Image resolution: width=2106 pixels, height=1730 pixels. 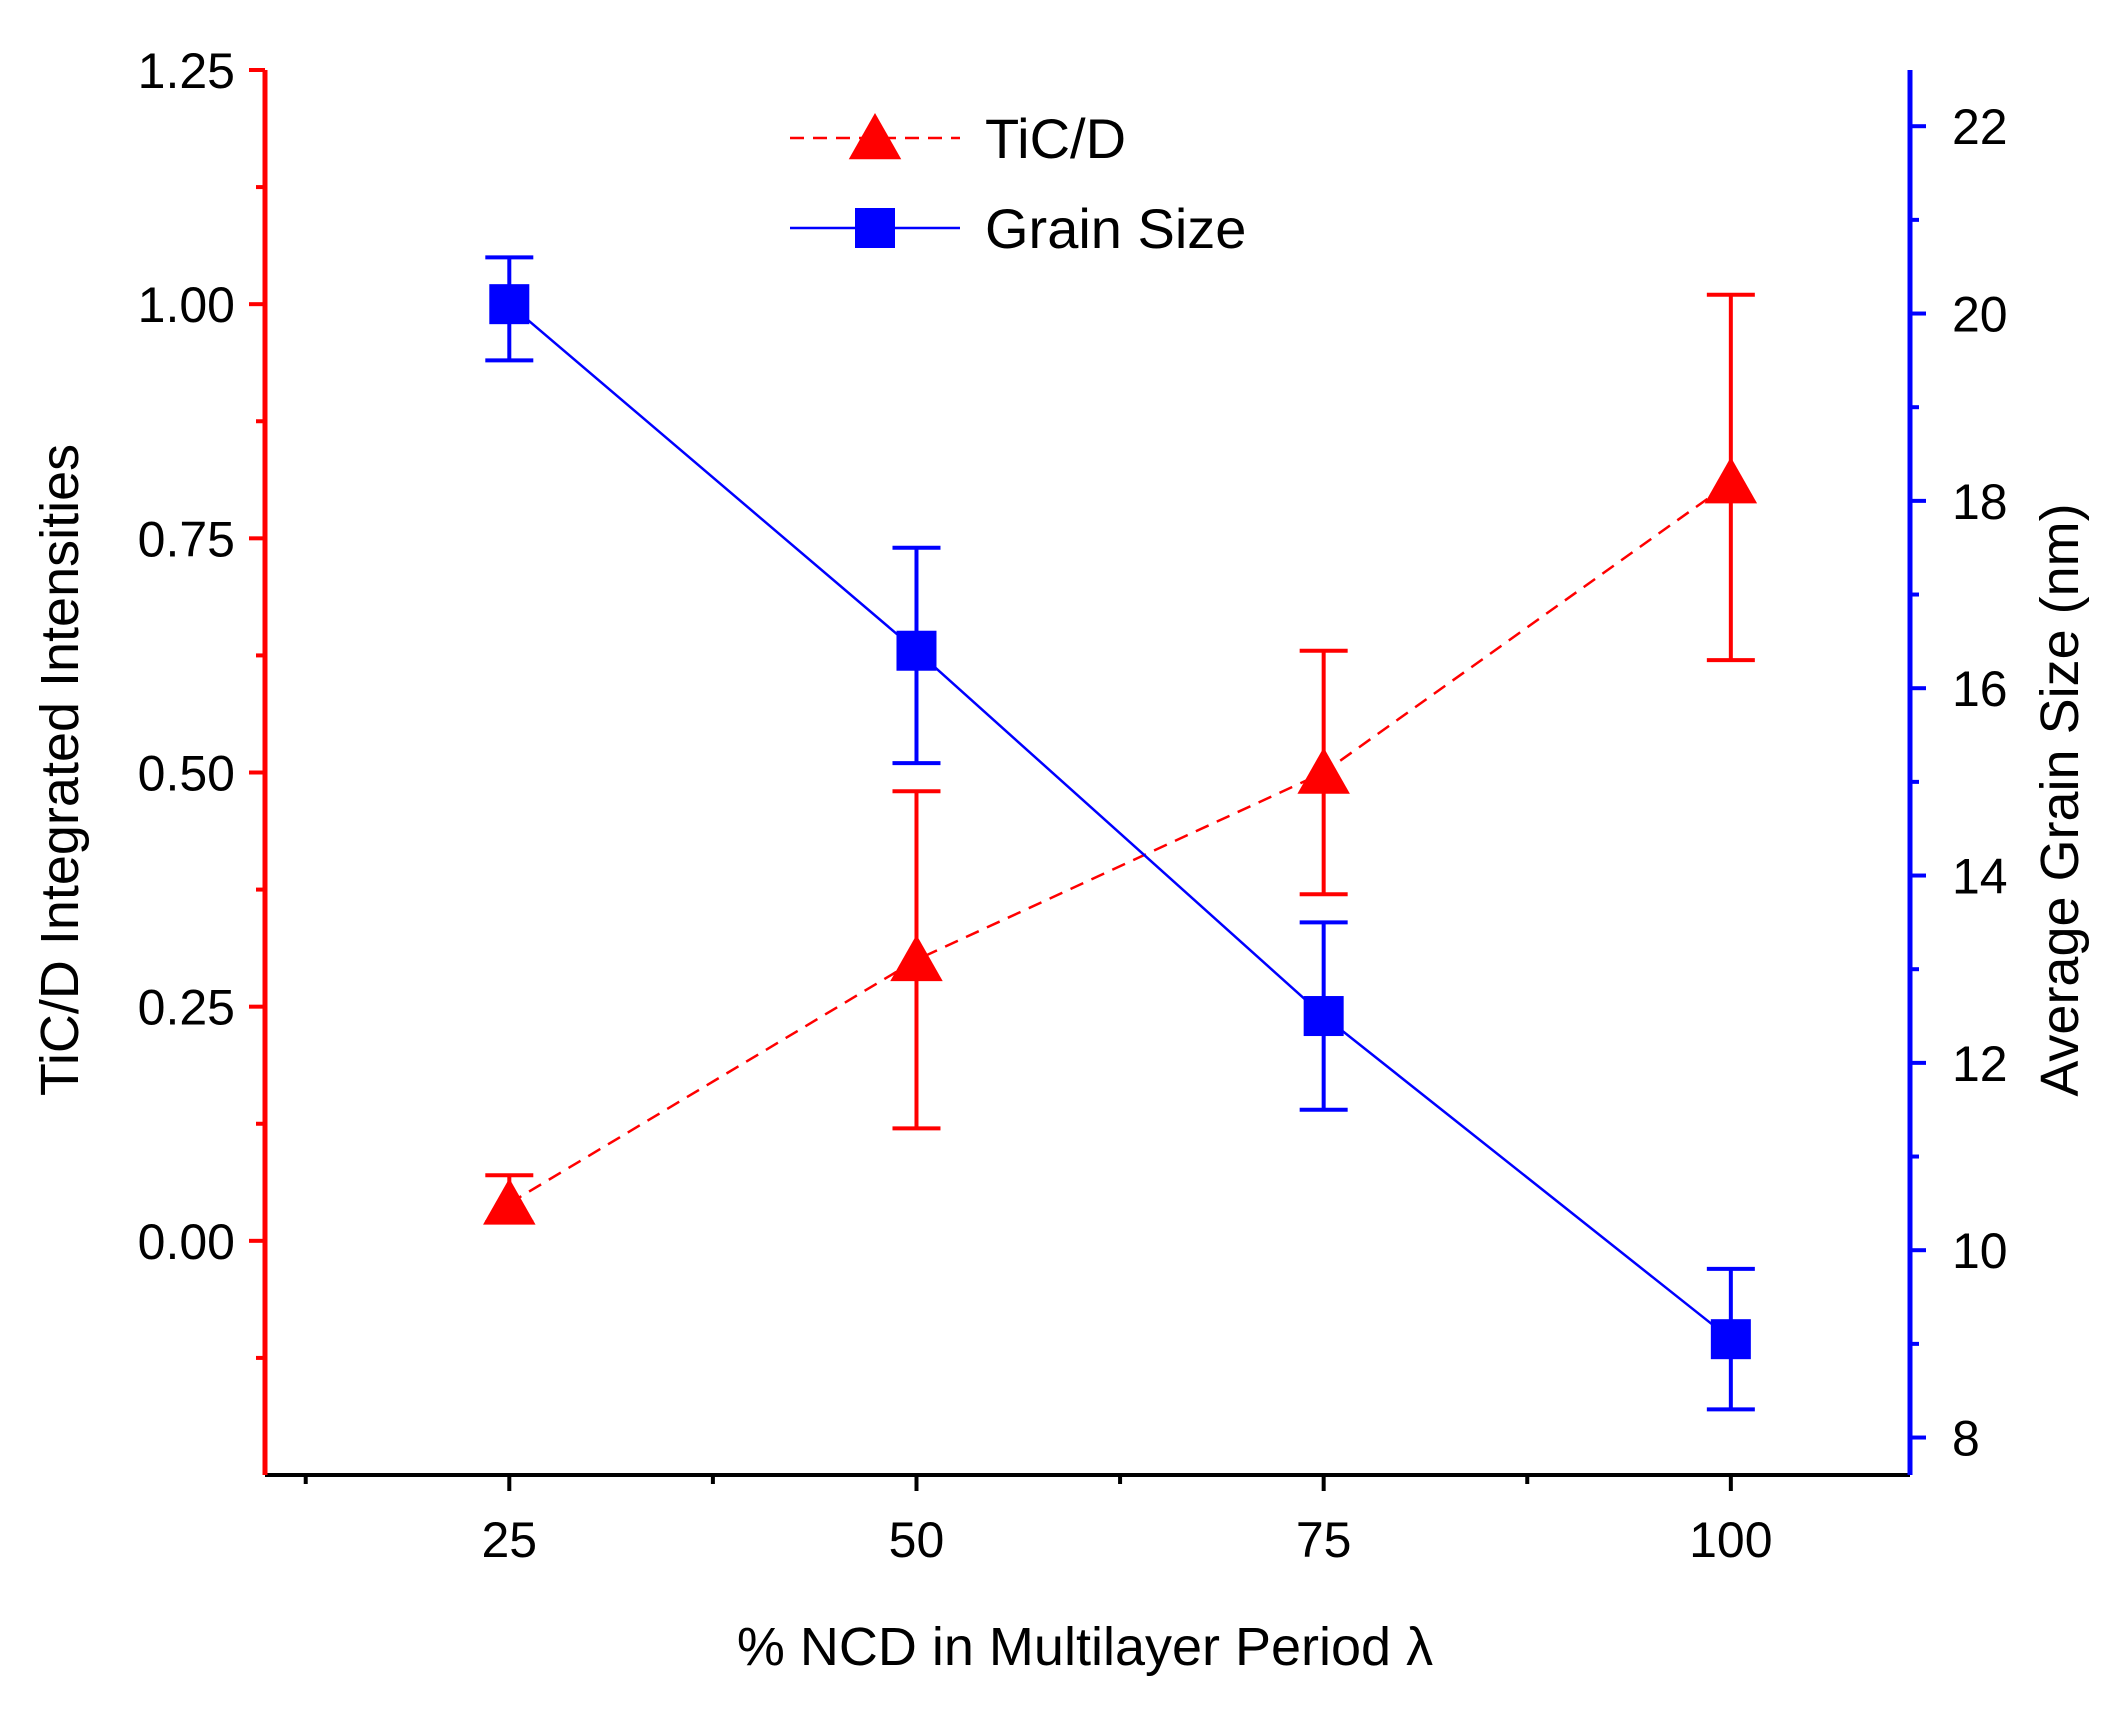 I want to click on y-left-tick-label: 0.25, so click(x=186, y=1008).